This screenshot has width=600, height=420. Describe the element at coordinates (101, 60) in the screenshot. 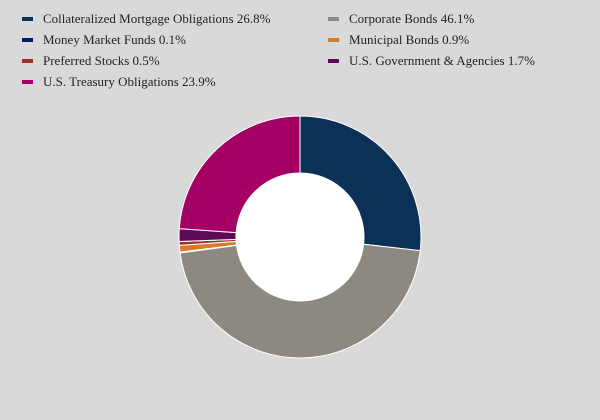

I see `legend-label-preferred-stocks: Preferred Stocks 0.5%` at that location.